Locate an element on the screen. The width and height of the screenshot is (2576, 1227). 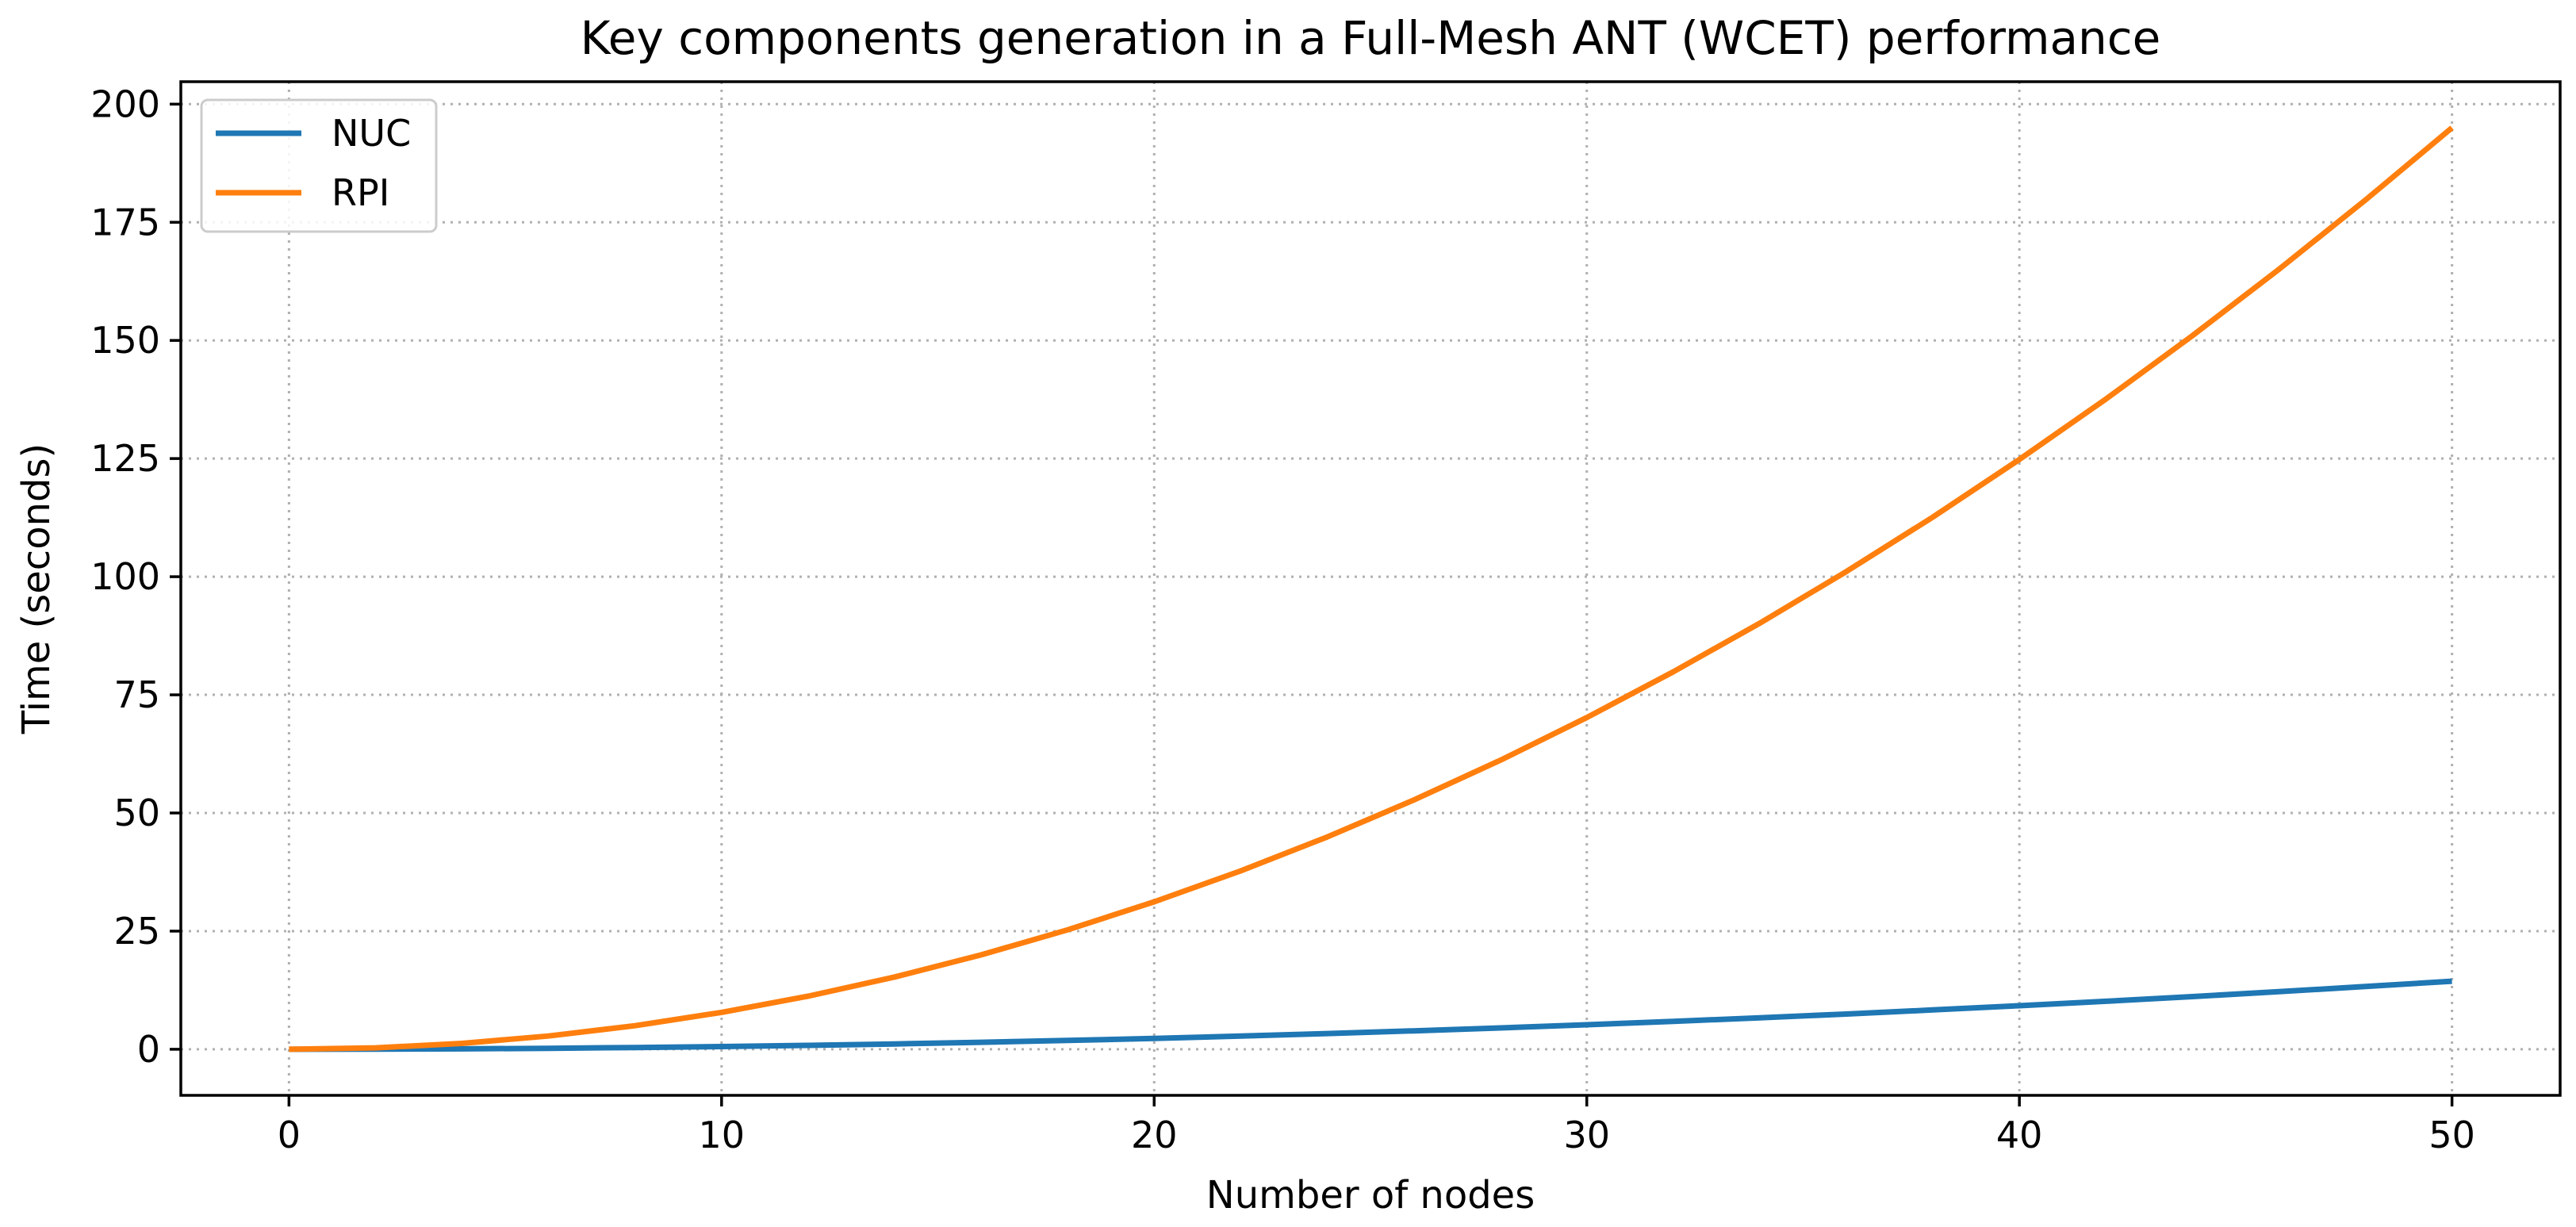
x-axis-label: Number of nodes is located at coordinates (1370, 1195).